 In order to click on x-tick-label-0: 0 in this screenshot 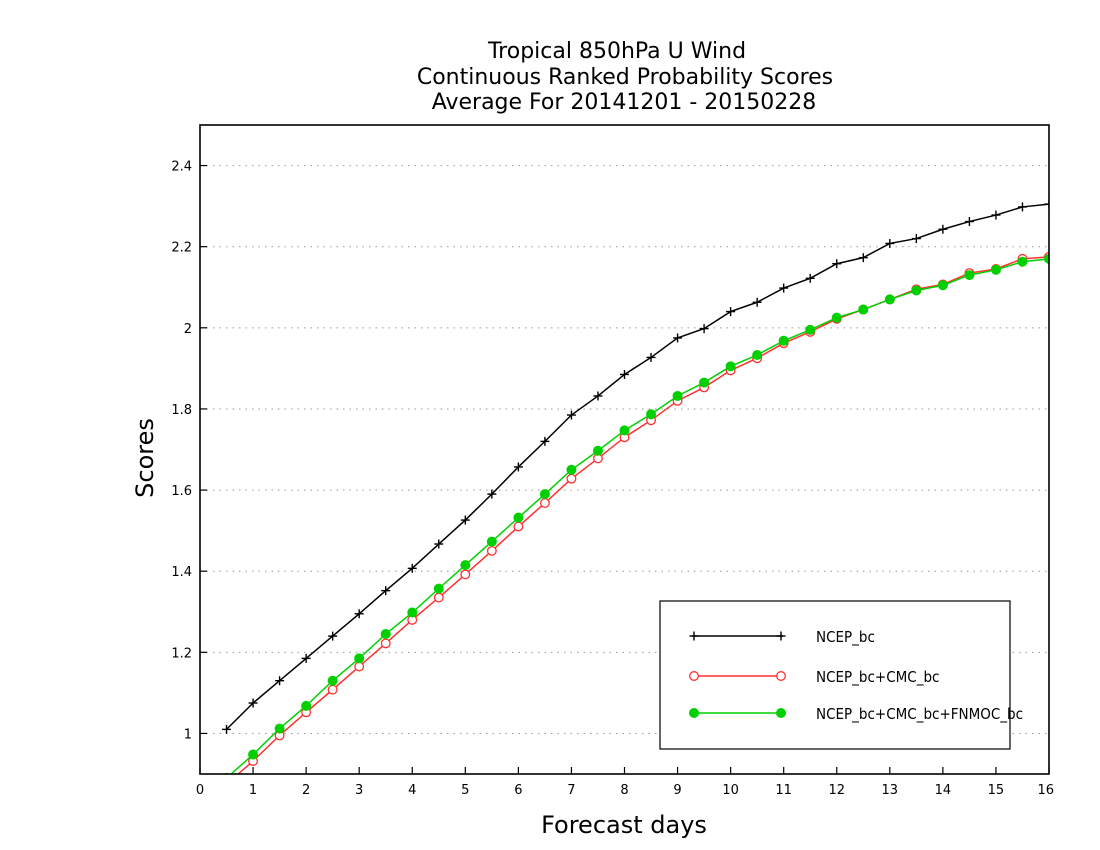, I will do `click(200, 790)`.